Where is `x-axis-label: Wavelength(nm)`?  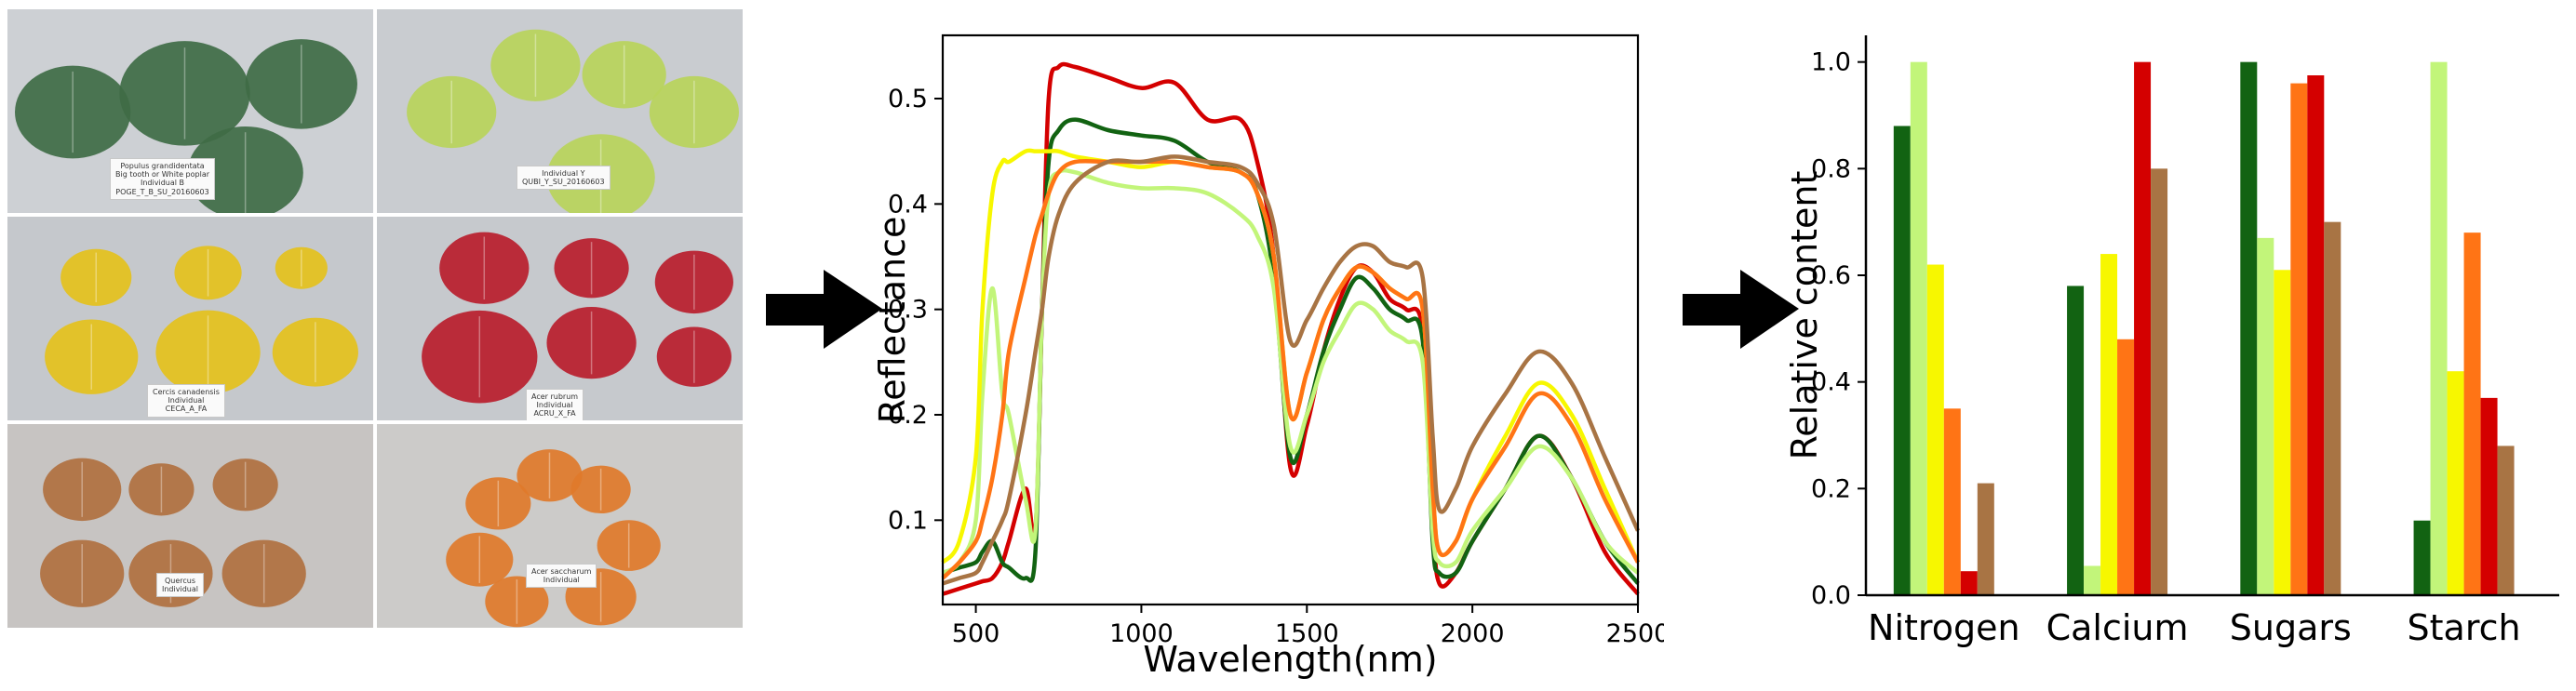 x-axis-label: Wavelength(nm) is located at coordinates (1290, 660).